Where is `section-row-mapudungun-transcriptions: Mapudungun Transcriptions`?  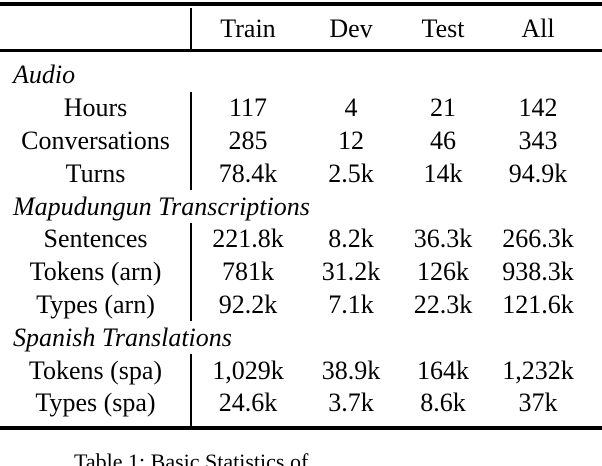 section-row-mapudungun-transcriptions: Mapudungun Transcriptions is located at coordinates (301, 206).